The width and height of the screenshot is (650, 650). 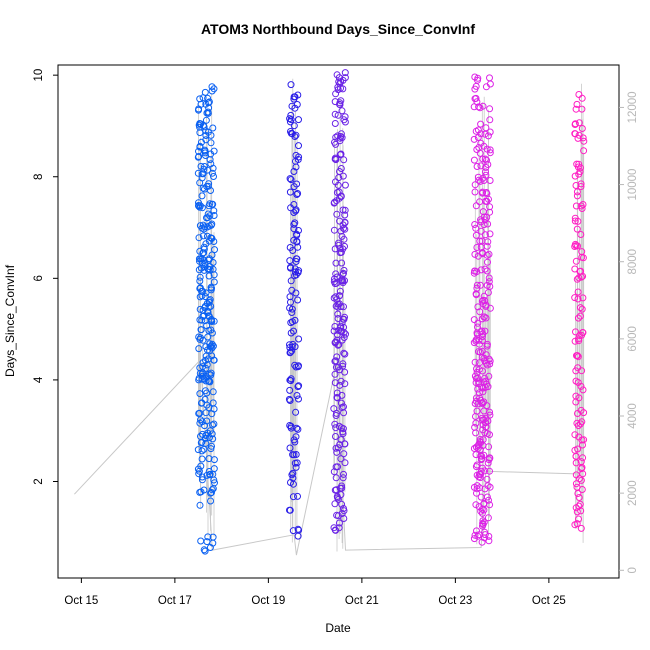 I want to click on x-tick-label: Oct 25, so click(x=549, y=601).